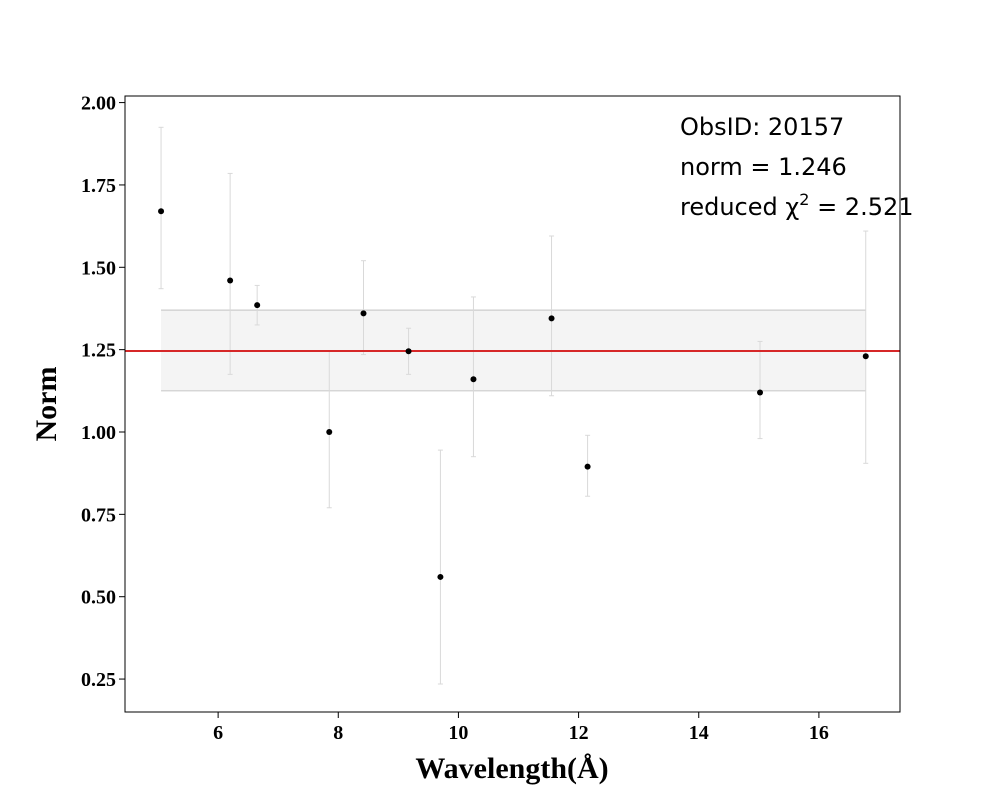 Image resolution: width=1000 pixels, height=800 pixels. Describe the element at coordinates (98, 268) in the screenshot. I see `y-tick-label: 1.50` at that location.